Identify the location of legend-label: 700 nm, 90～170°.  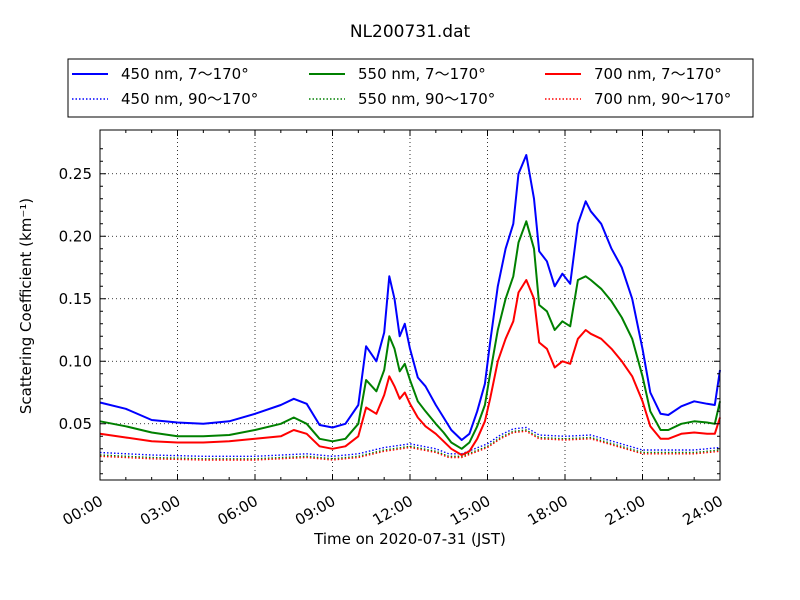
(662, 99).